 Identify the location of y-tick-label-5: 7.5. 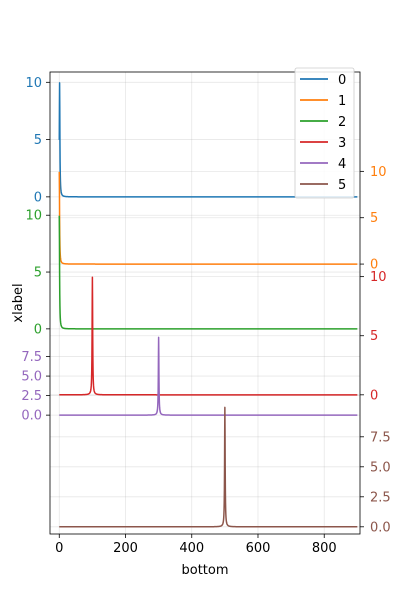
(380, 437).